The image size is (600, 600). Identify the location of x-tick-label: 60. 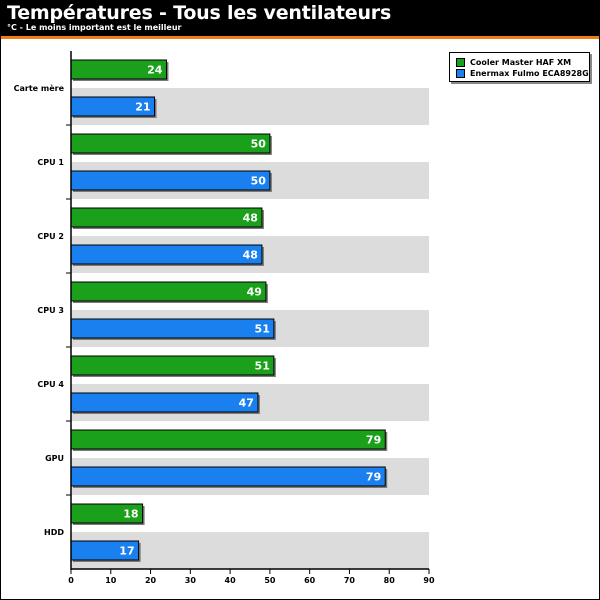
(310, 580).